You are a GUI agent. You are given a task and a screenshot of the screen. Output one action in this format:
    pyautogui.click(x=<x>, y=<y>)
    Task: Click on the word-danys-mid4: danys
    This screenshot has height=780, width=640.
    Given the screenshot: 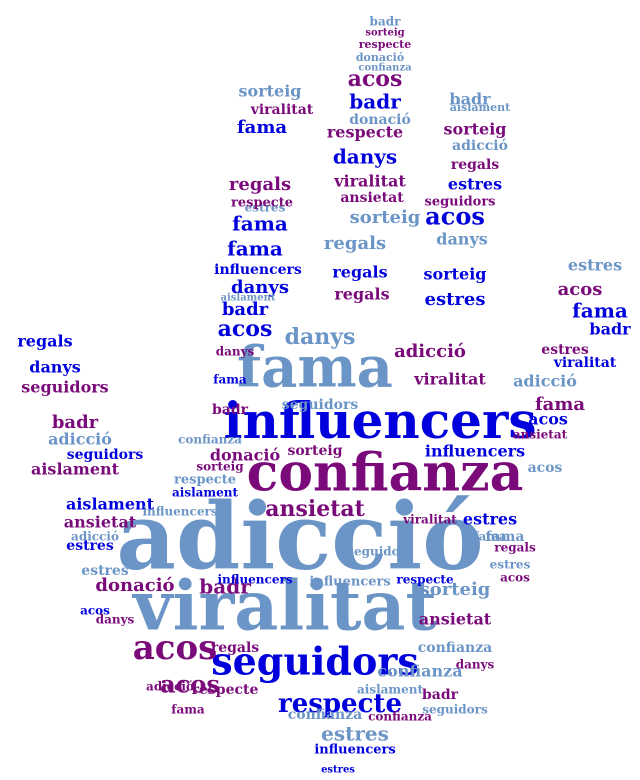 What is the action you would take?
    pyautogui.click(x=235, y=352)
    